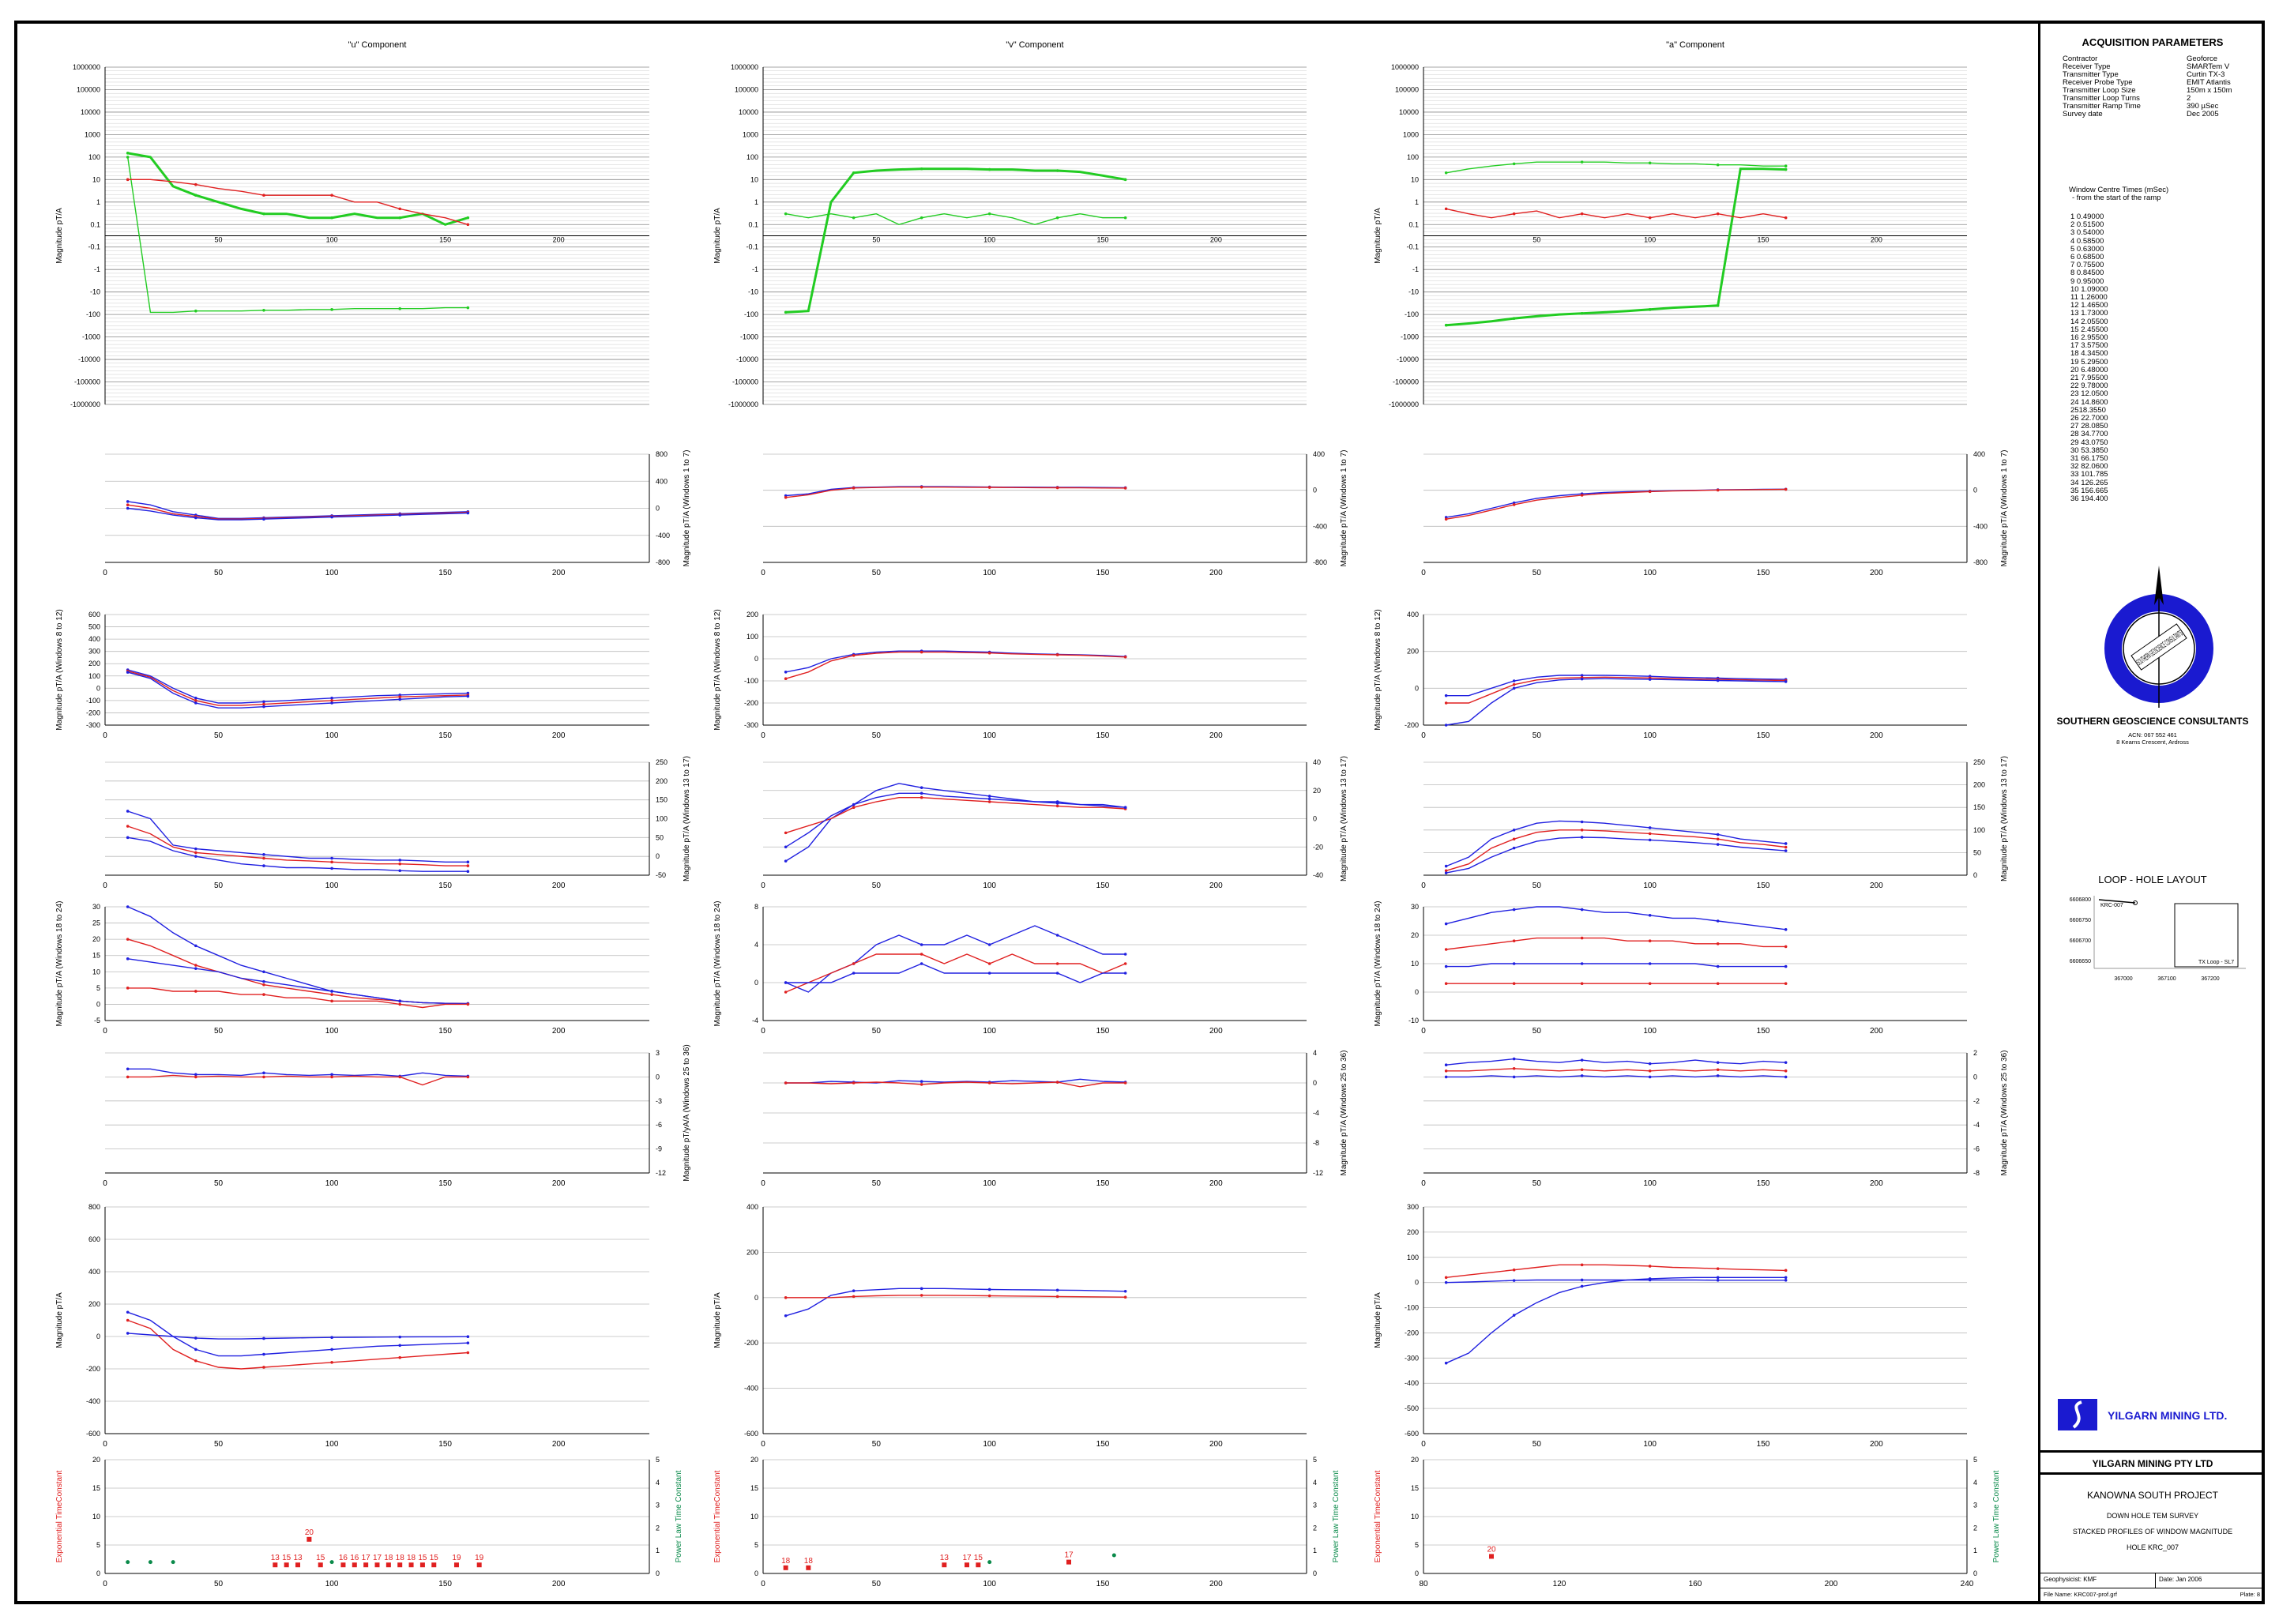 The height and width of the screenshot is (1624, 2279). Describe the element at coordinates (2077, 1414) in the screenshot. I see `yilgarn-swirl-icon` at that location.